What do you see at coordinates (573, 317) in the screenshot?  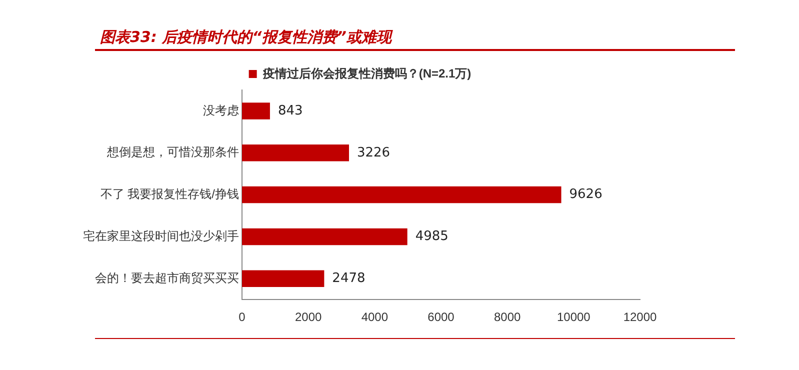 I see `x-tick-label: 10000` at bounding box center [573, 317].